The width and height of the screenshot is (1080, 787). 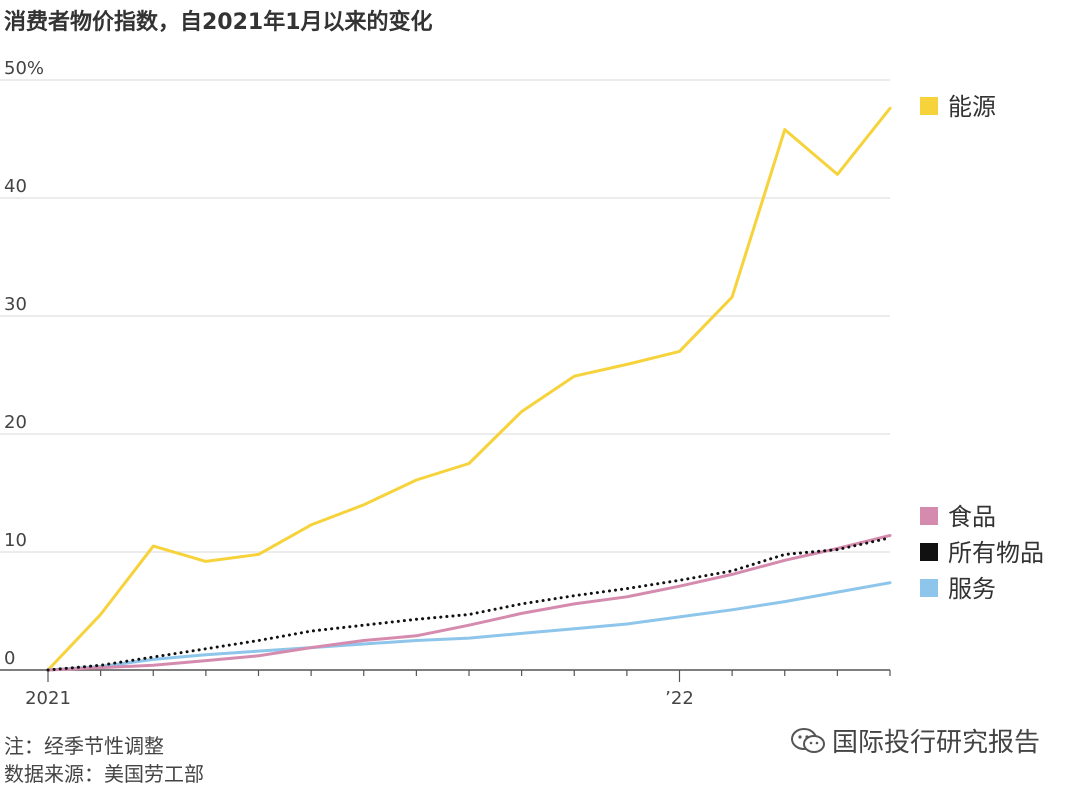 I want to click on watermark-text: 国际投行研究报告, so click(x=936, y=743).